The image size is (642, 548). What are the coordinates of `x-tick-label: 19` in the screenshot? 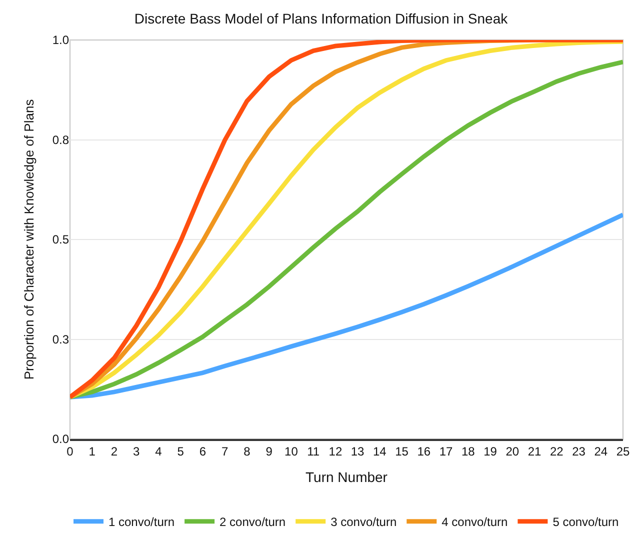 It's located at (491, 451).